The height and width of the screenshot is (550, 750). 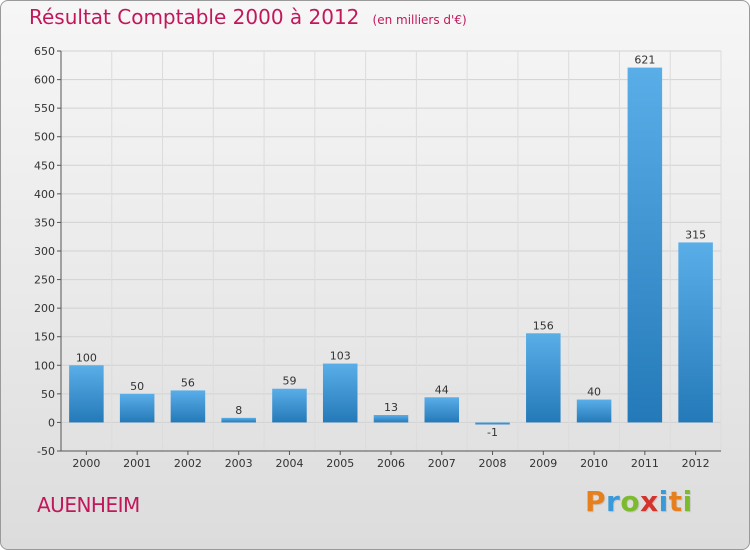 I want to click on y-tick-label: 50, so click(x=48, y=394).